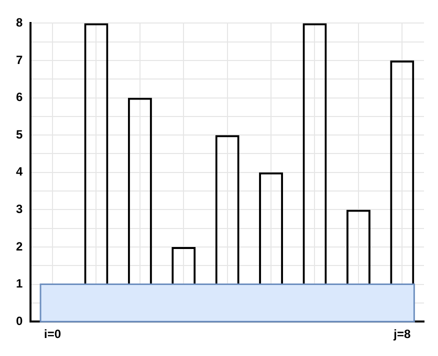  What do you see at coordinates (53, 334) in the screenshot?
I see `x-tick-label: i=0` at bounding box center [53, 334].